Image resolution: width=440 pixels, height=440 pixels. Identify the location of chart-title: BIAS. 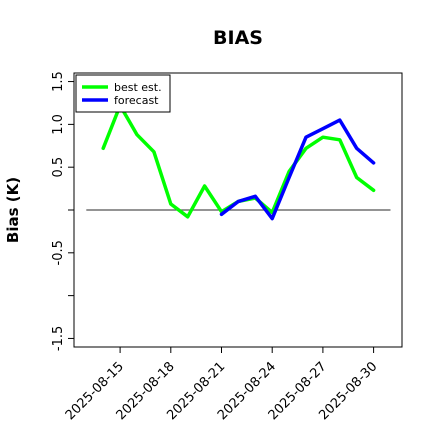
(238, 38).